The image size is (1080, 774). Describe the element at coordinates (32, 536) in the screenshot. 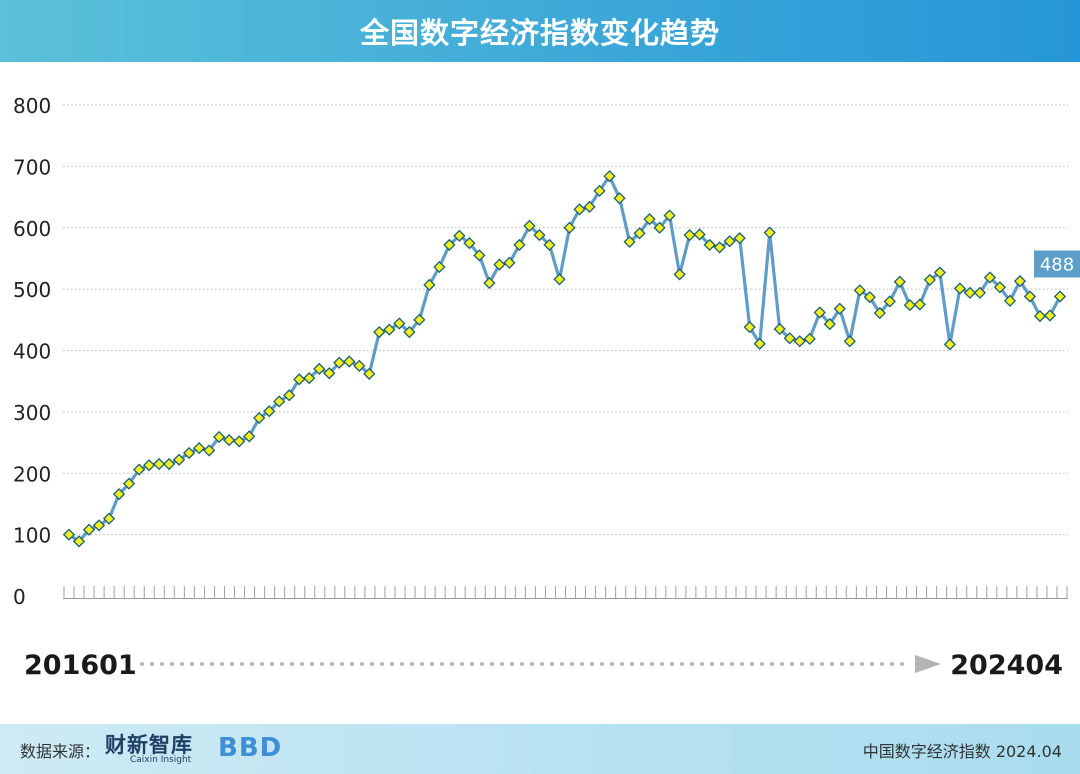

I see `y-tick-label: 100` at that location.